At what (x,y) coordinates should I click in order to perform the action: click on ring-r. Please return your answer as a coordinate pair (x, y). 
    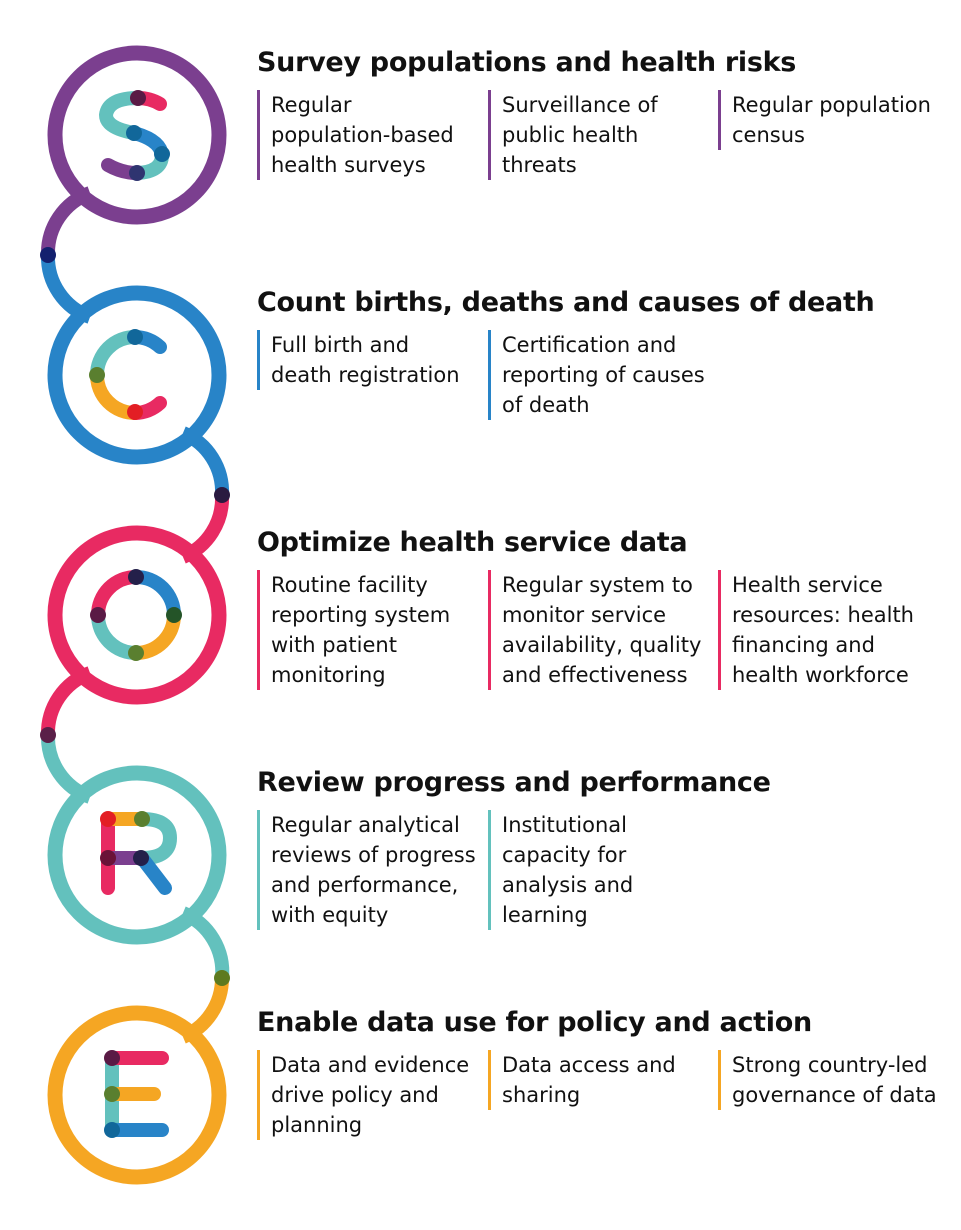
    Looking at the image, I should click on (137, 855).